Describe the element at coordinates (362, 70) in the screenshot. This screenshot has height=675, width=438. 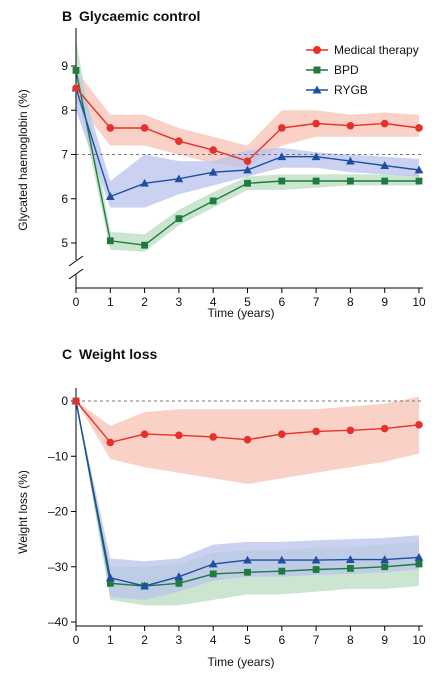
I see `legend: Medical therapy BPD RYGB` at that location.